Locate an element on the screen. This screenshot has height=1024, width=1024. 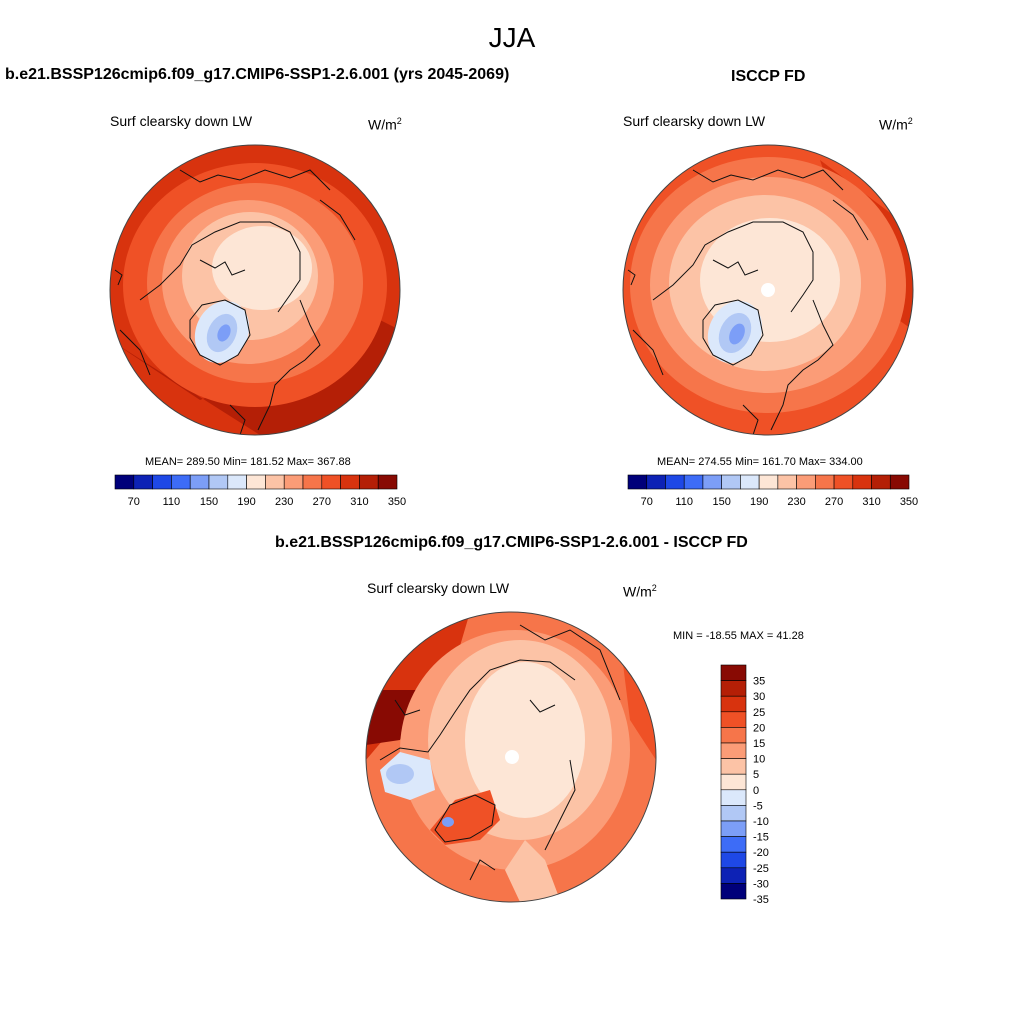
diff-colorbar: 35 30 25 20 15 10 5 0 -5 -10 -15 -20 -25 -30 -35 is located at coordinates (744, 785).